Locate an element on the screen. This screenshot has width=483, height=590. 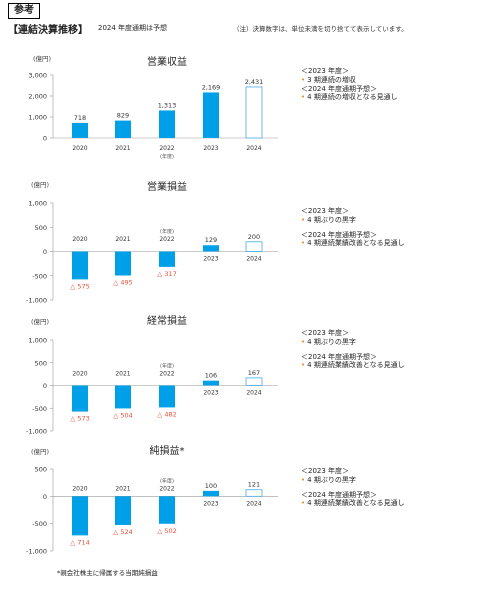
data-label: △ 714 is located at coordinates (79, 542).